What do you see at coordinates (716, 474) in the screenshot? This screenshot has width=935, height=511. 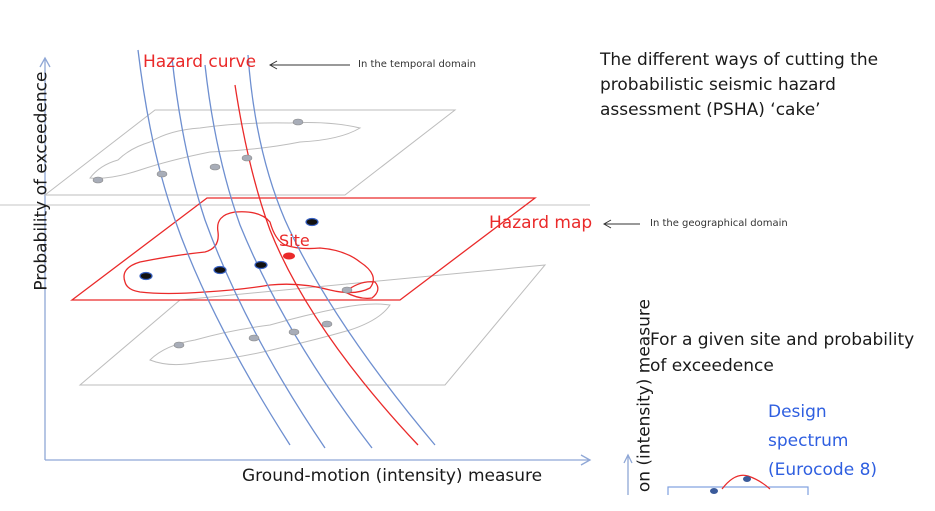 I see `inset-plot` at bounding box center [716, 474].